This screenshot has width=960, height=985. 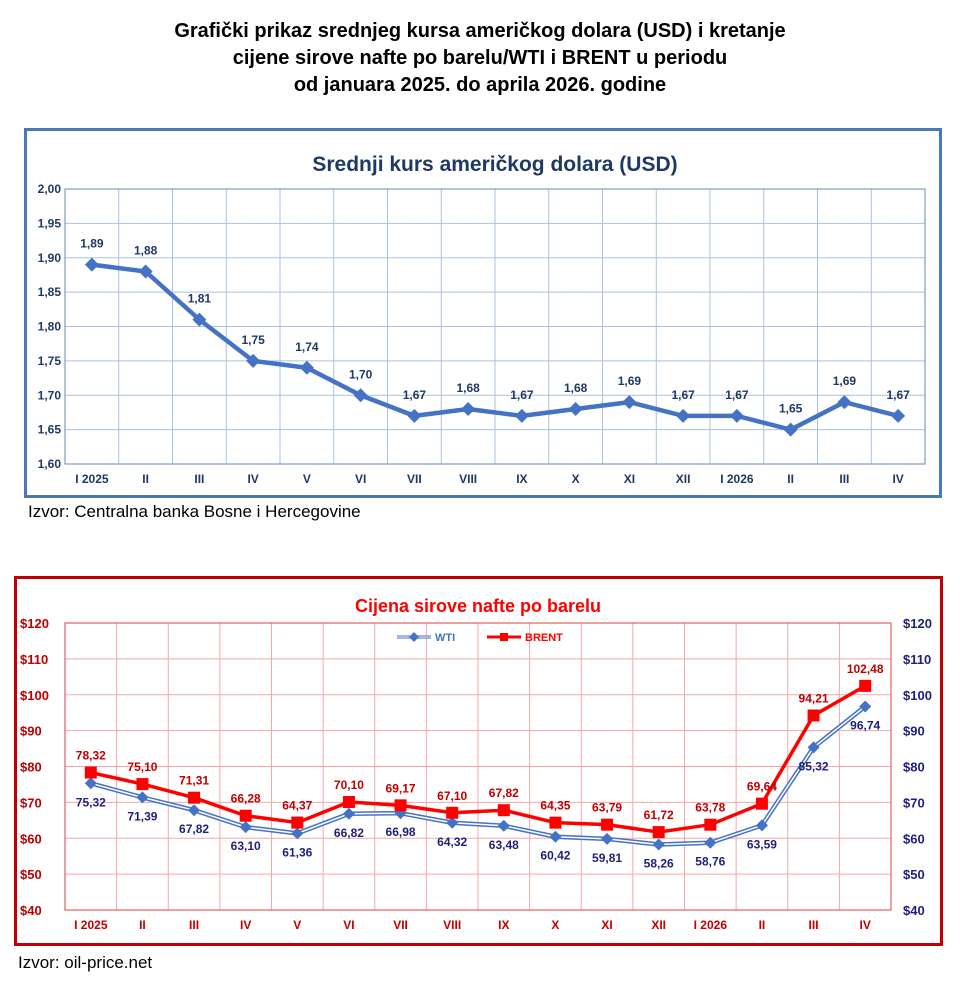 I want to click on oil-x-tick-label: XI, so click(x=606, y=925).